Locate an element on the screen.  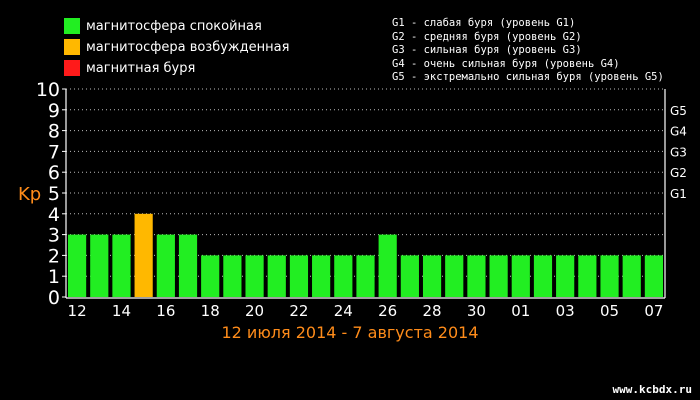
legend-swatch-unsettled is located at coordinates (72, 47).